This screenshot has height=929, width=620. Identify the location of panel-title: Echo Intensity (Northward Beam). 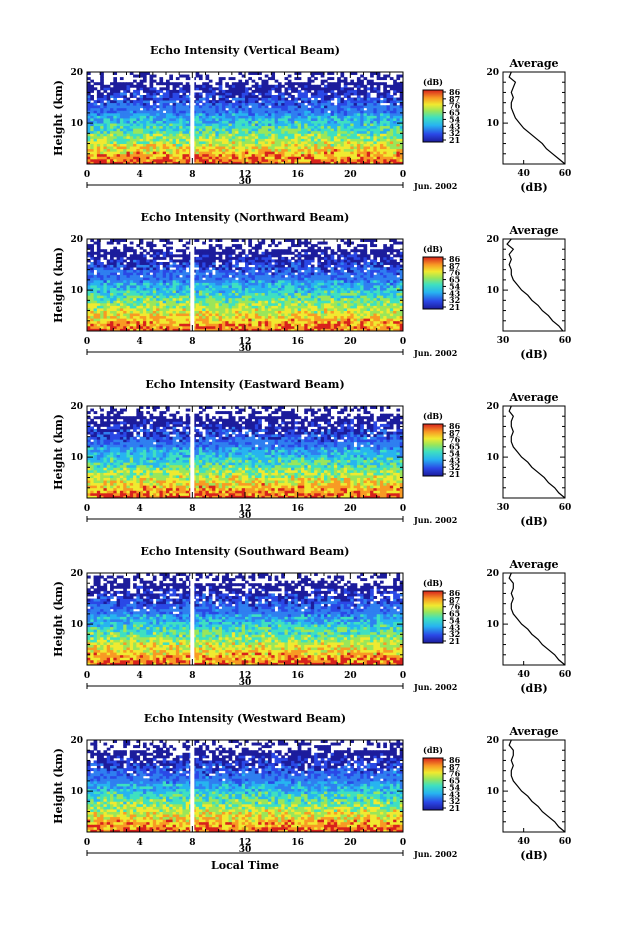
(245, 217).